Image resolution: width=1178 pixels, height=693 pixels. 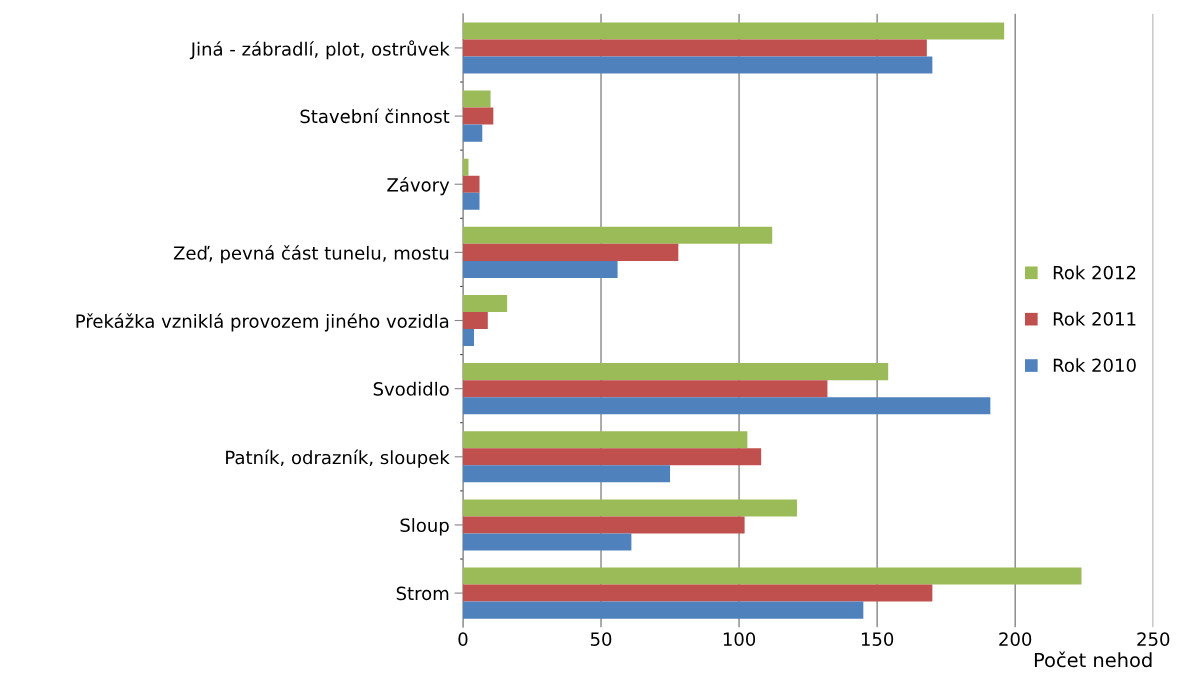 I want to click on y-tick-label: Strom, so click(x=422, y=593).